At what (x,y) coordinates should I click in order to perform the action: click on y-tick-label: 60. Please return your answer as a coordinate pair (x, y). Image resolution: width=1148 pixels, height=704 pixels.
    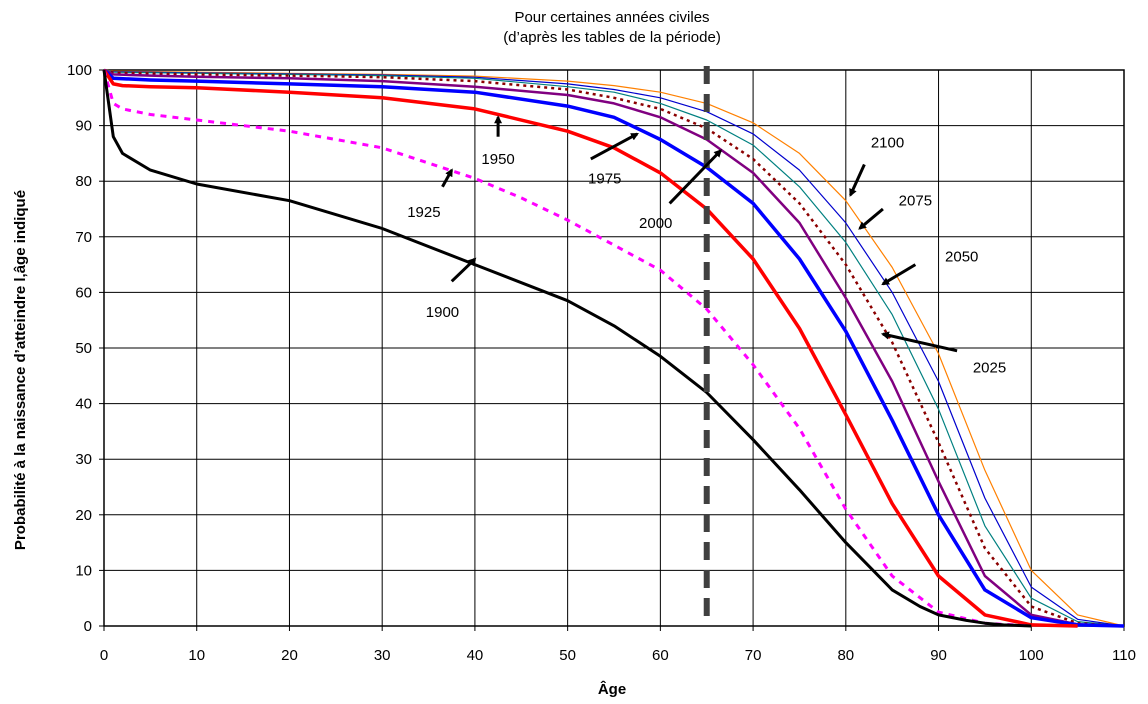
    Looking at the image, I should click on (83, 292).